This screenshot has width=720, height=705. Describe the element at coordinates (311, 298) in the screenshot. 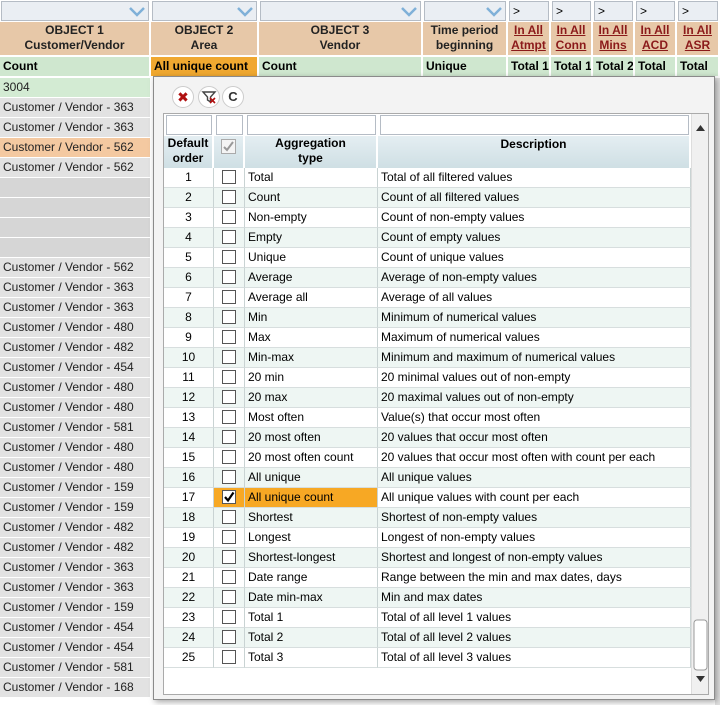

I see `type-cell: Average all` at that location.